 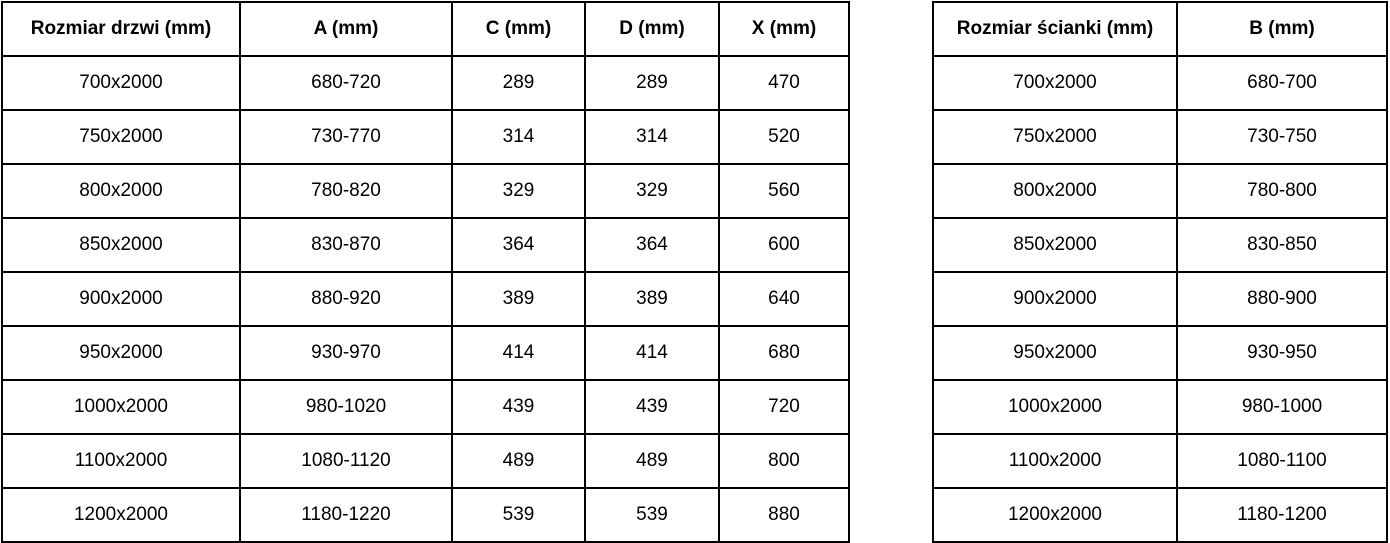 What do you see at coordinates (784, 299) in the screenshot?
I see `table-cell: 640` at bounding box center [784, 299].